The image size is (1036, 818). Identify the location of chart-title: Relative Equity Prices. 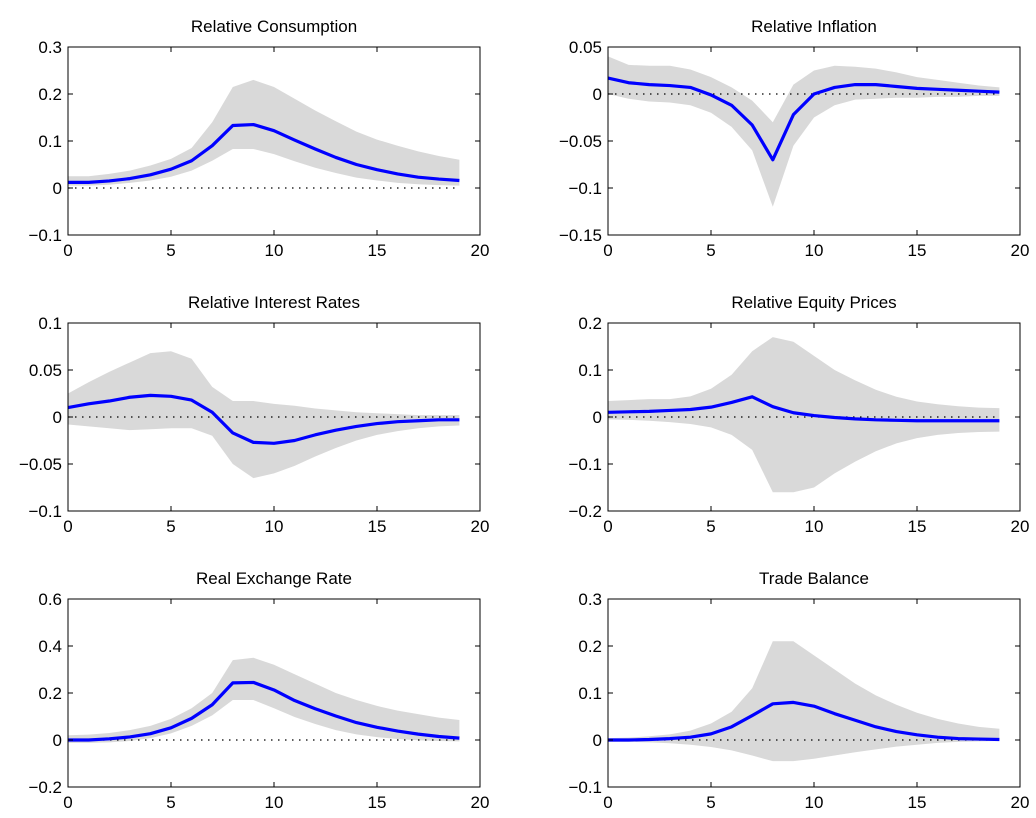
(813, 302).